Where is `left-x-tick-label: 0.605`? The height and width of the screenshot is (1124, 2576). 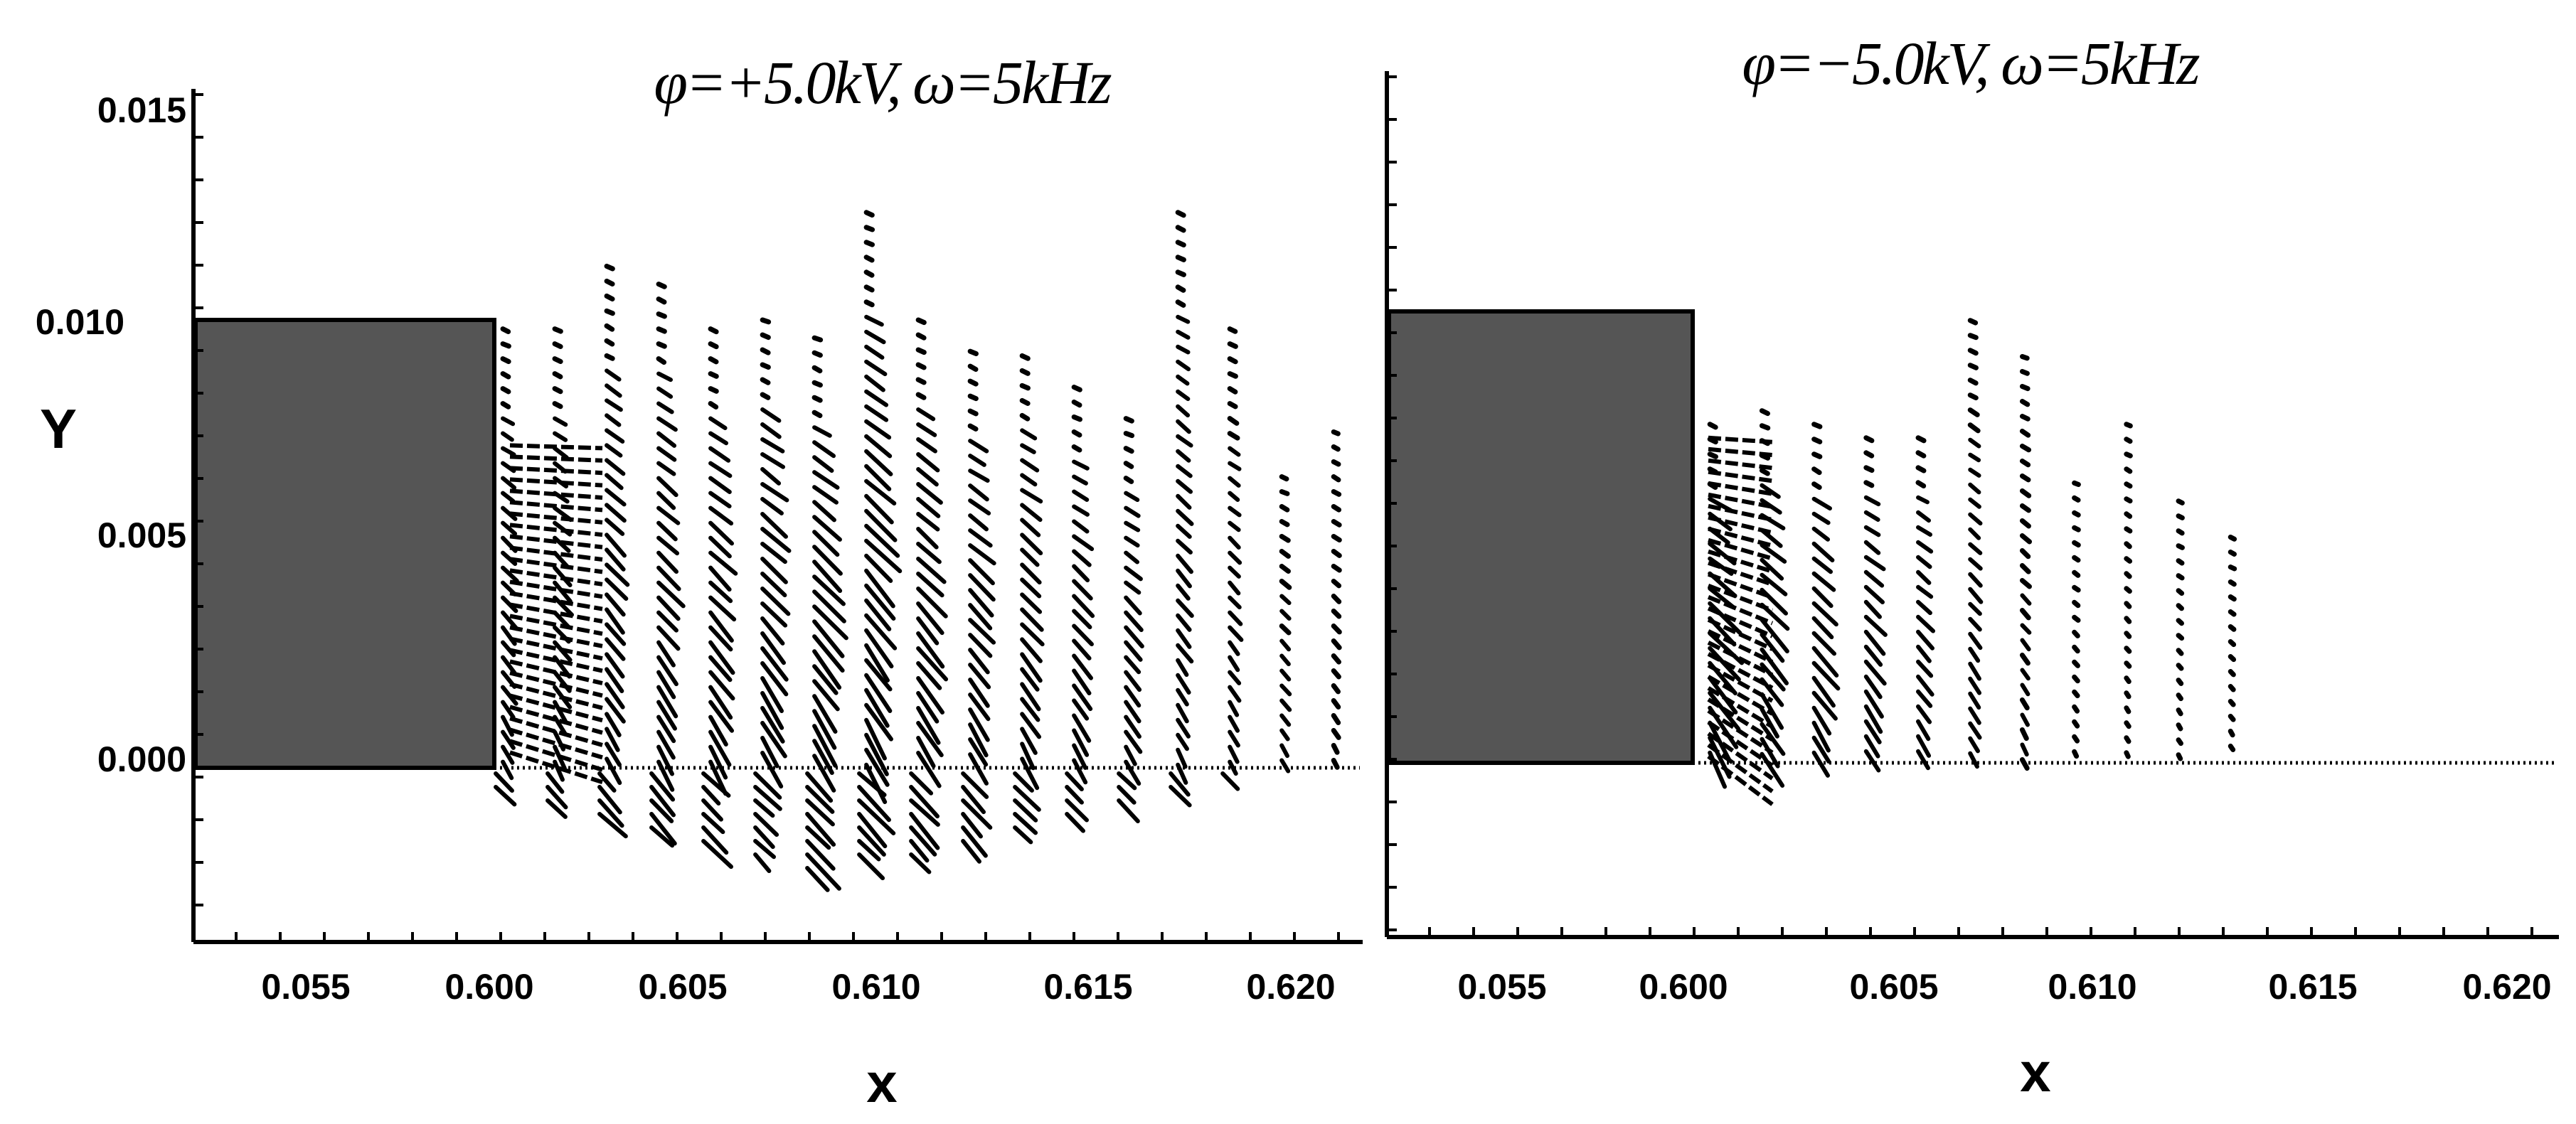
left-x-tick-label: 0.605 is located at coordinates (682, 987).